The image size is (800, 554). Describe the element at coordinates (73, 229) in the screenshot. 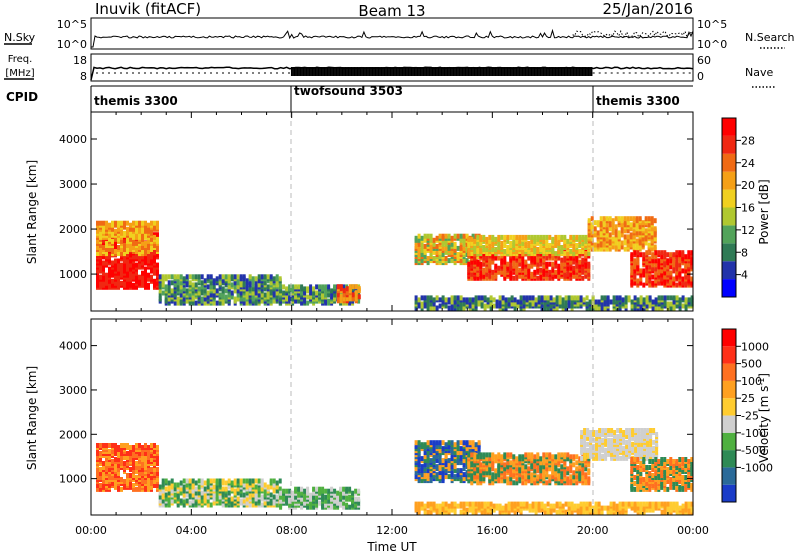

I see `power-ytick-label: 2000` at that location.